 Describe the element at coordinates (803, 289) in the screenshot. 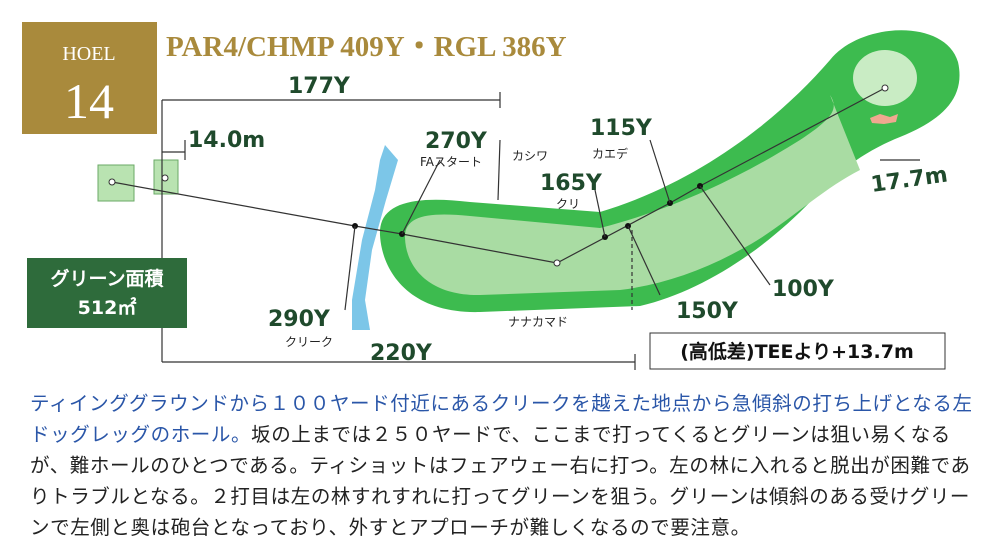

I see `distance-label: 100Y` at that location.